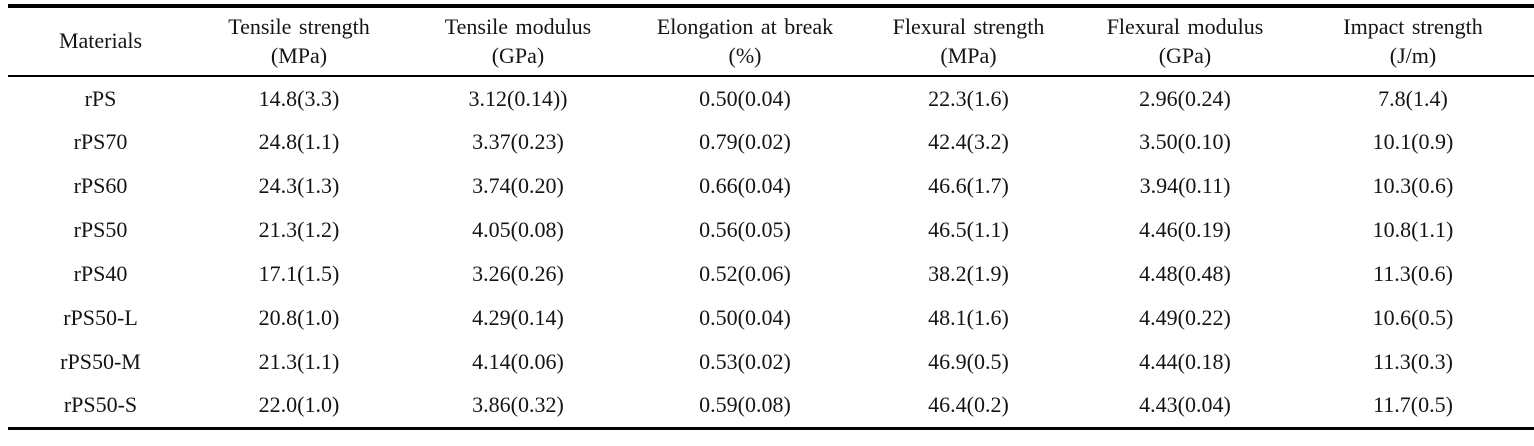  Describe the element at coordinates (745, 273) in the screenshot. I see `value-cell: 0.52(0.06)` at that location.